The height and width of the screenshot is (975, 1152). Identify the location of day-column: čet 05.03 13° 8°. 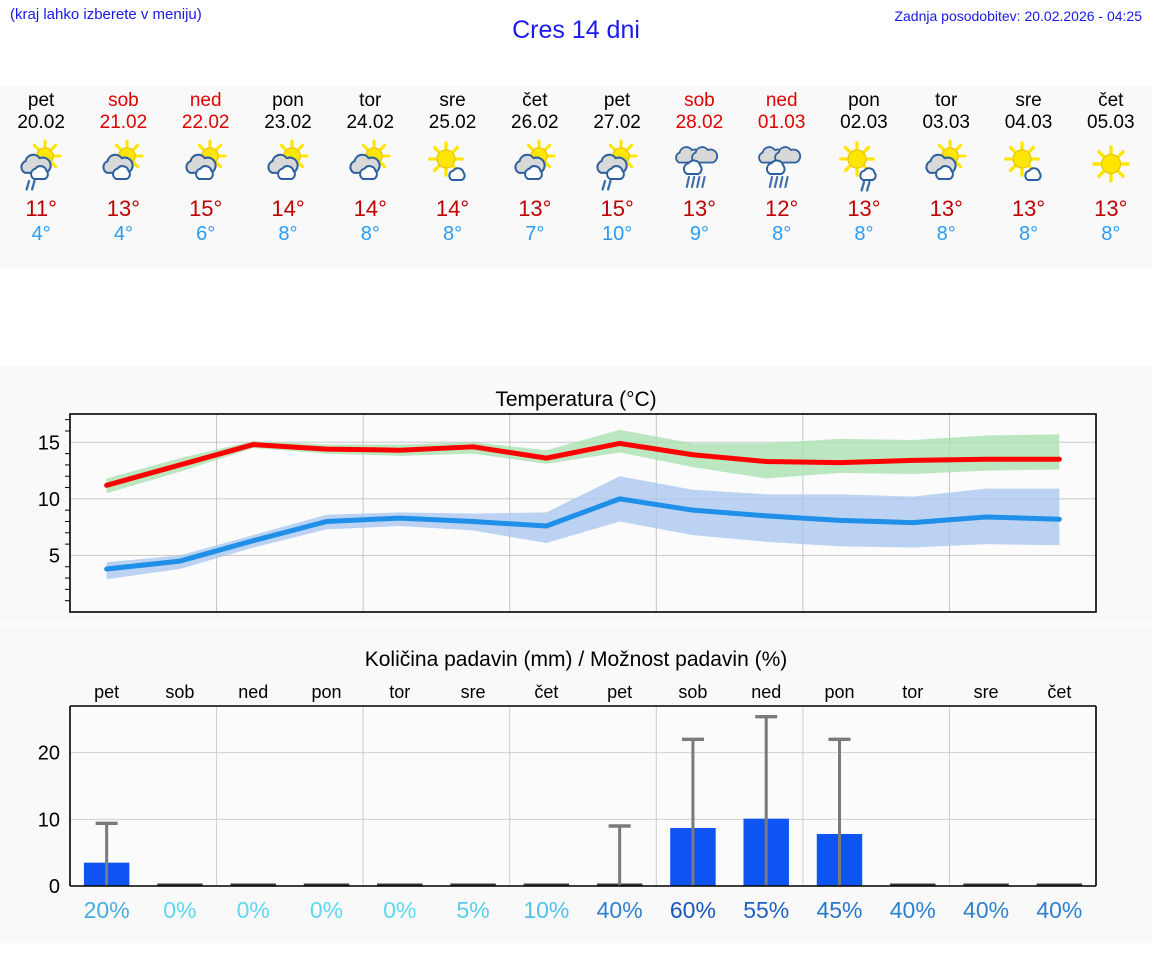
(1111, 177).